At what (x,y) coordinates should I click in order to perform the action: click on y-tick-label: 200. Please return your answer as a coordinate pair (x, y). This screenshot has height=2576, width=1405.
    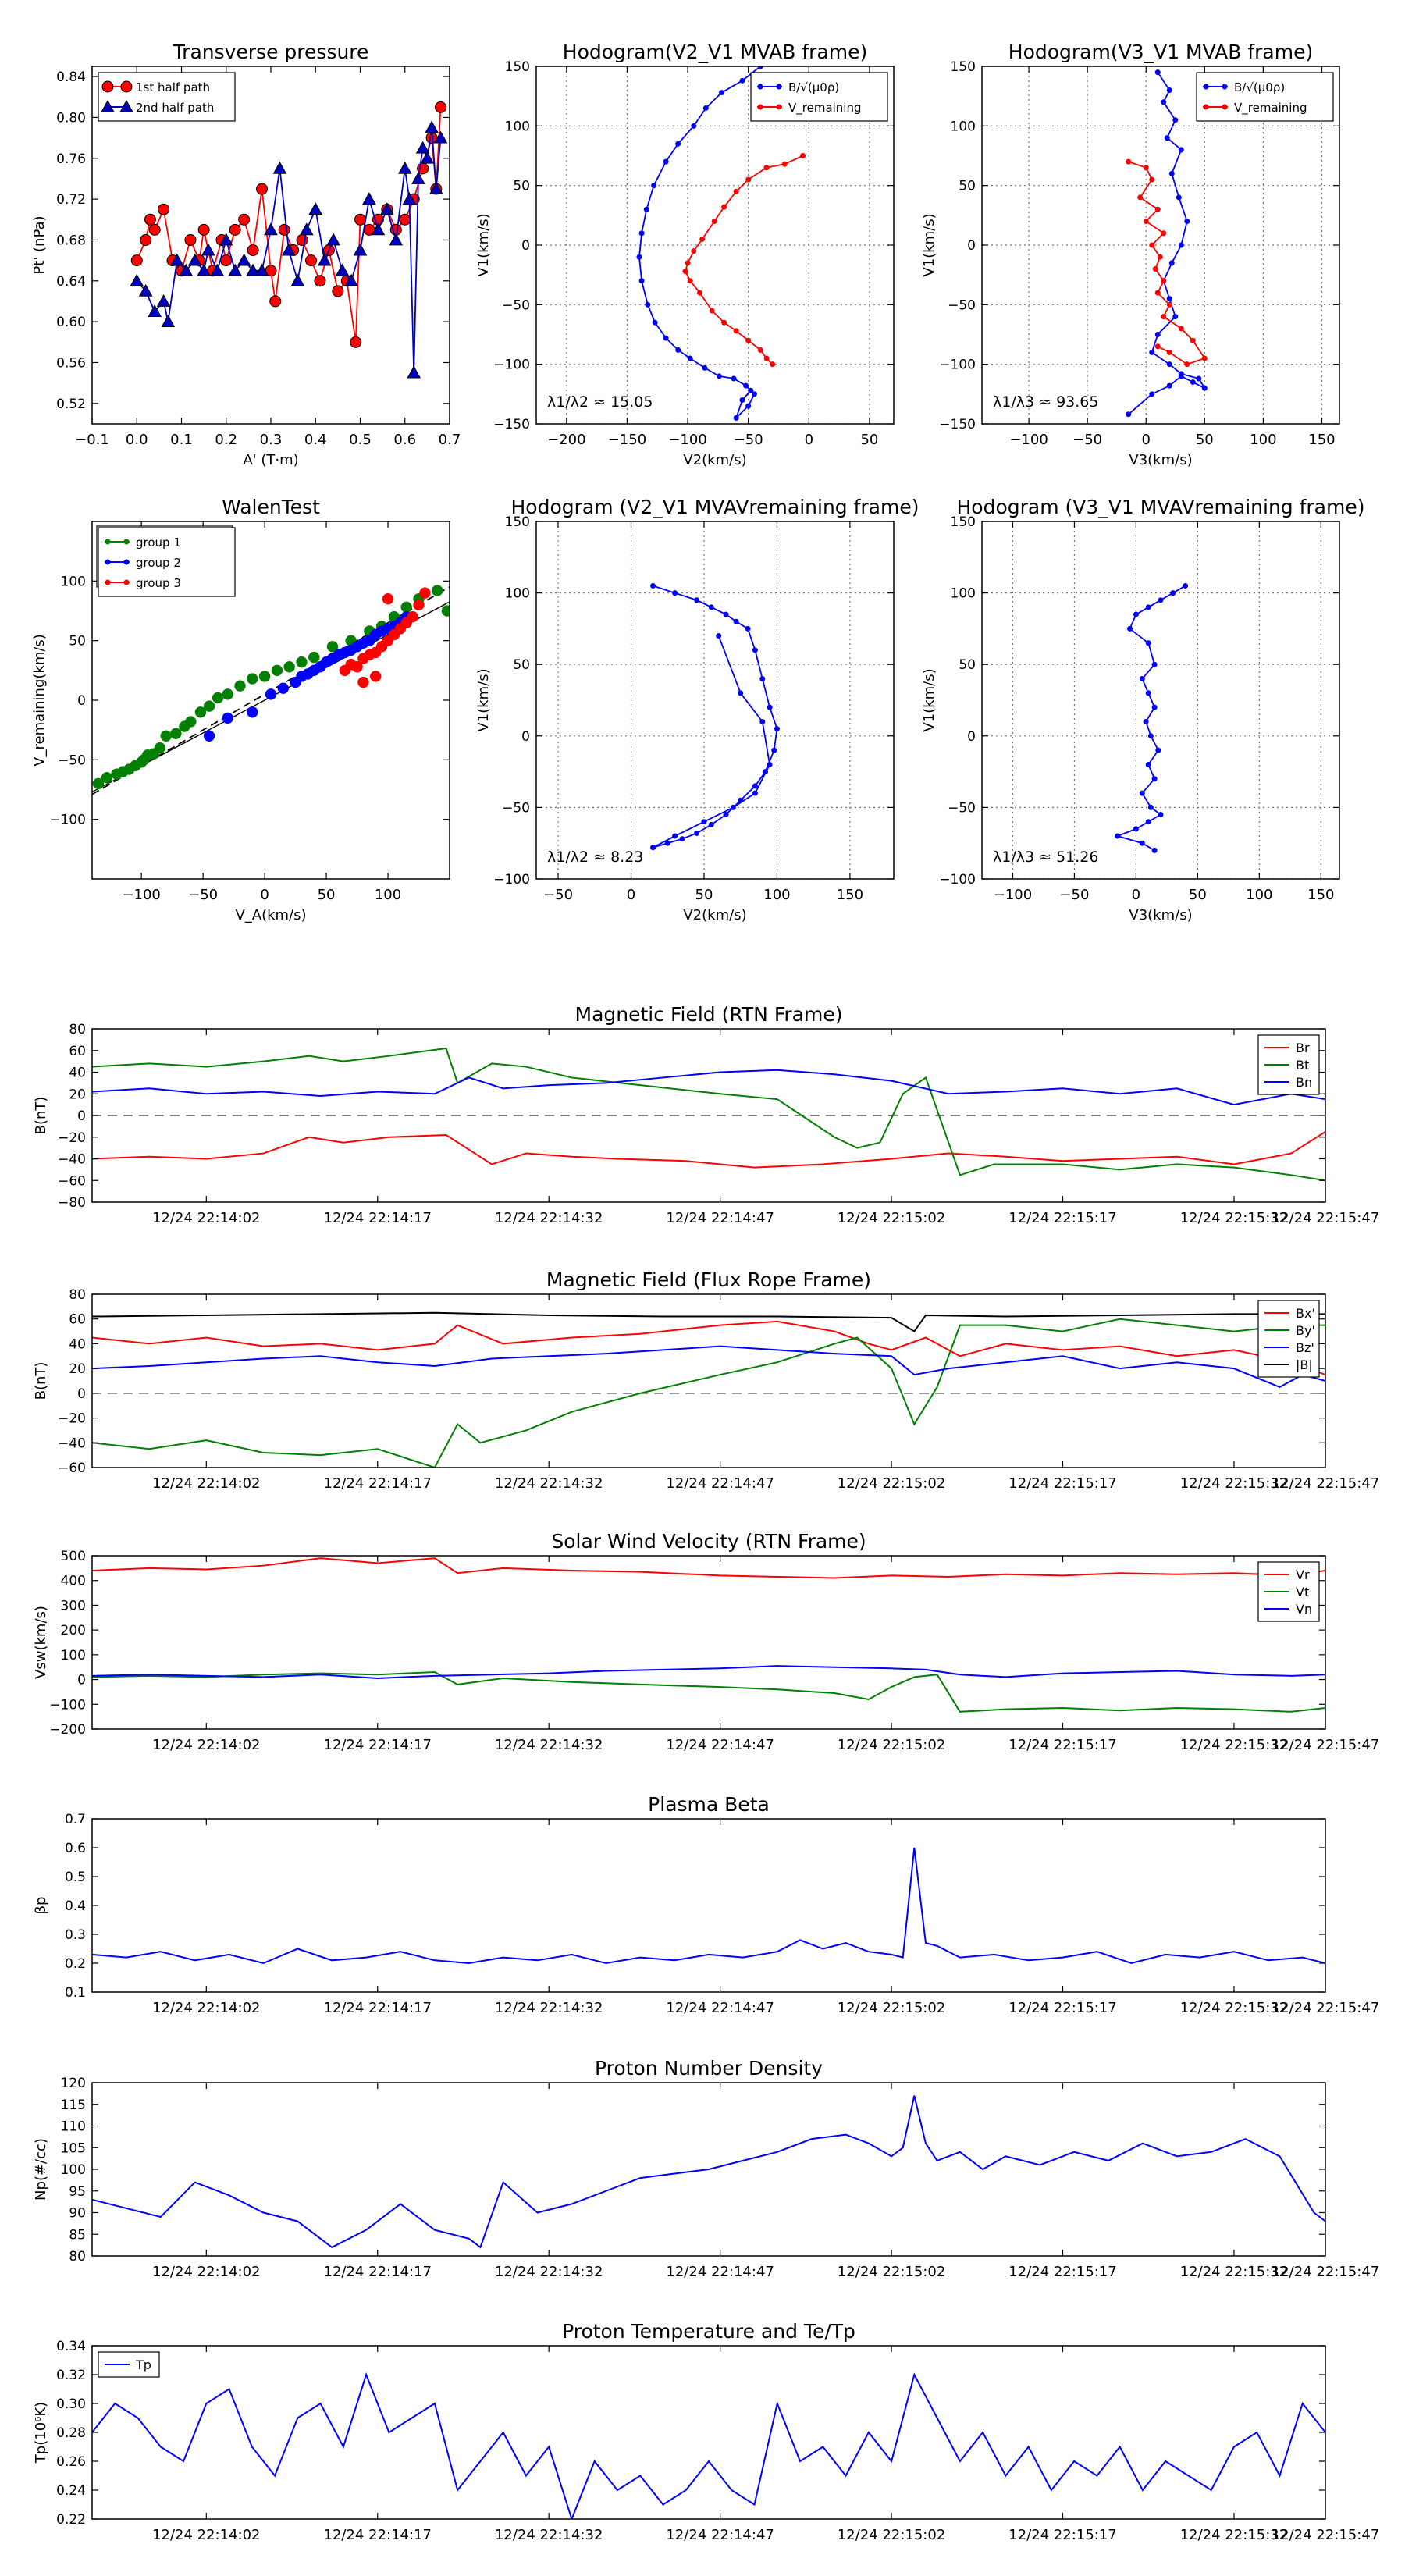
    Looking at the image, I should click on (73, 1630).